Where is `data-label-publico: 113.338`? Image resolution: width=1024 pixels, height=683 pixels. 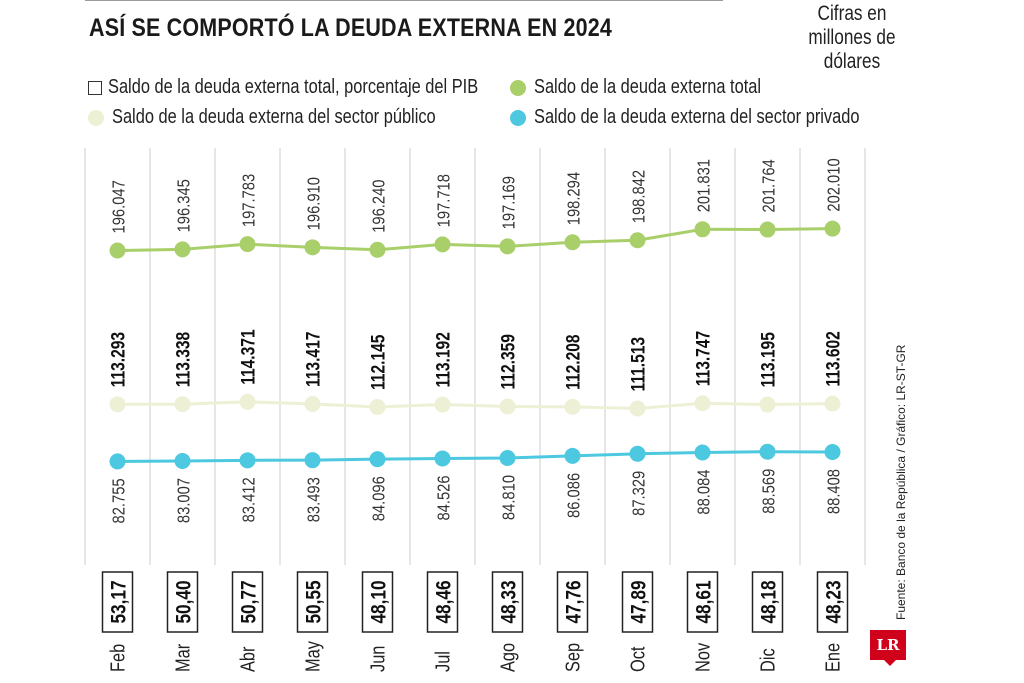
data-label-publico: 113.338 is located at coordinates (183, 359).